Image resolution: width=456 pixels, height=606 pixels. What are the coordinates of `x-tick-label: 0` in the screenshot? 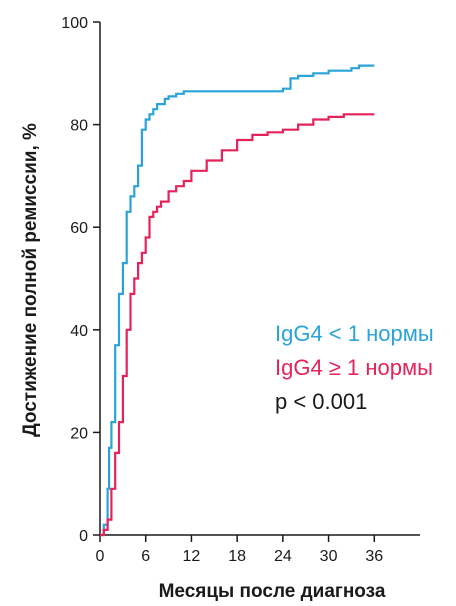 It's located at (100, 556).